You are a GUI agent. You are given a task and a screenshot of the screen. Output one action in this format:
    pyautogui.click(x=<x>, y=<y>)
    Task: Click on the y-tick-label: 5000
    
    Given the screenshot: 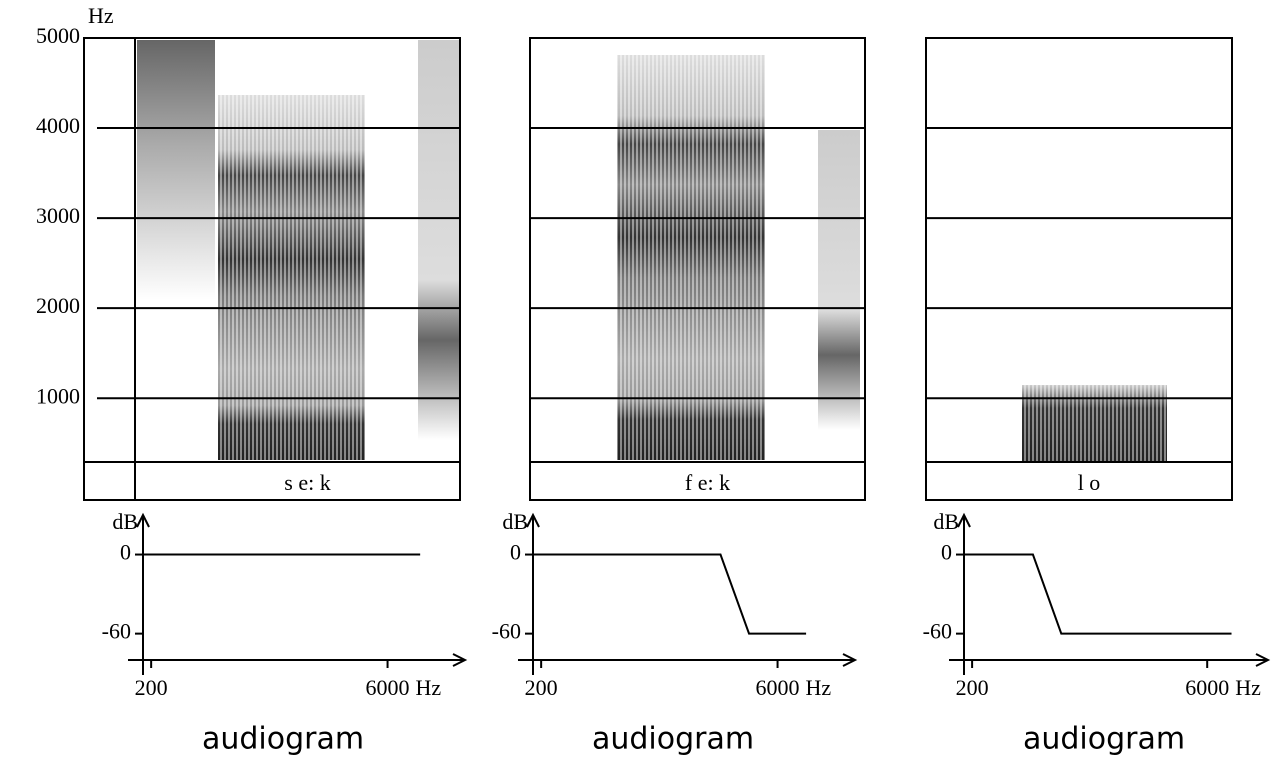 What is the action you would take?
    pyautogui.click(x=58, y=35)
    